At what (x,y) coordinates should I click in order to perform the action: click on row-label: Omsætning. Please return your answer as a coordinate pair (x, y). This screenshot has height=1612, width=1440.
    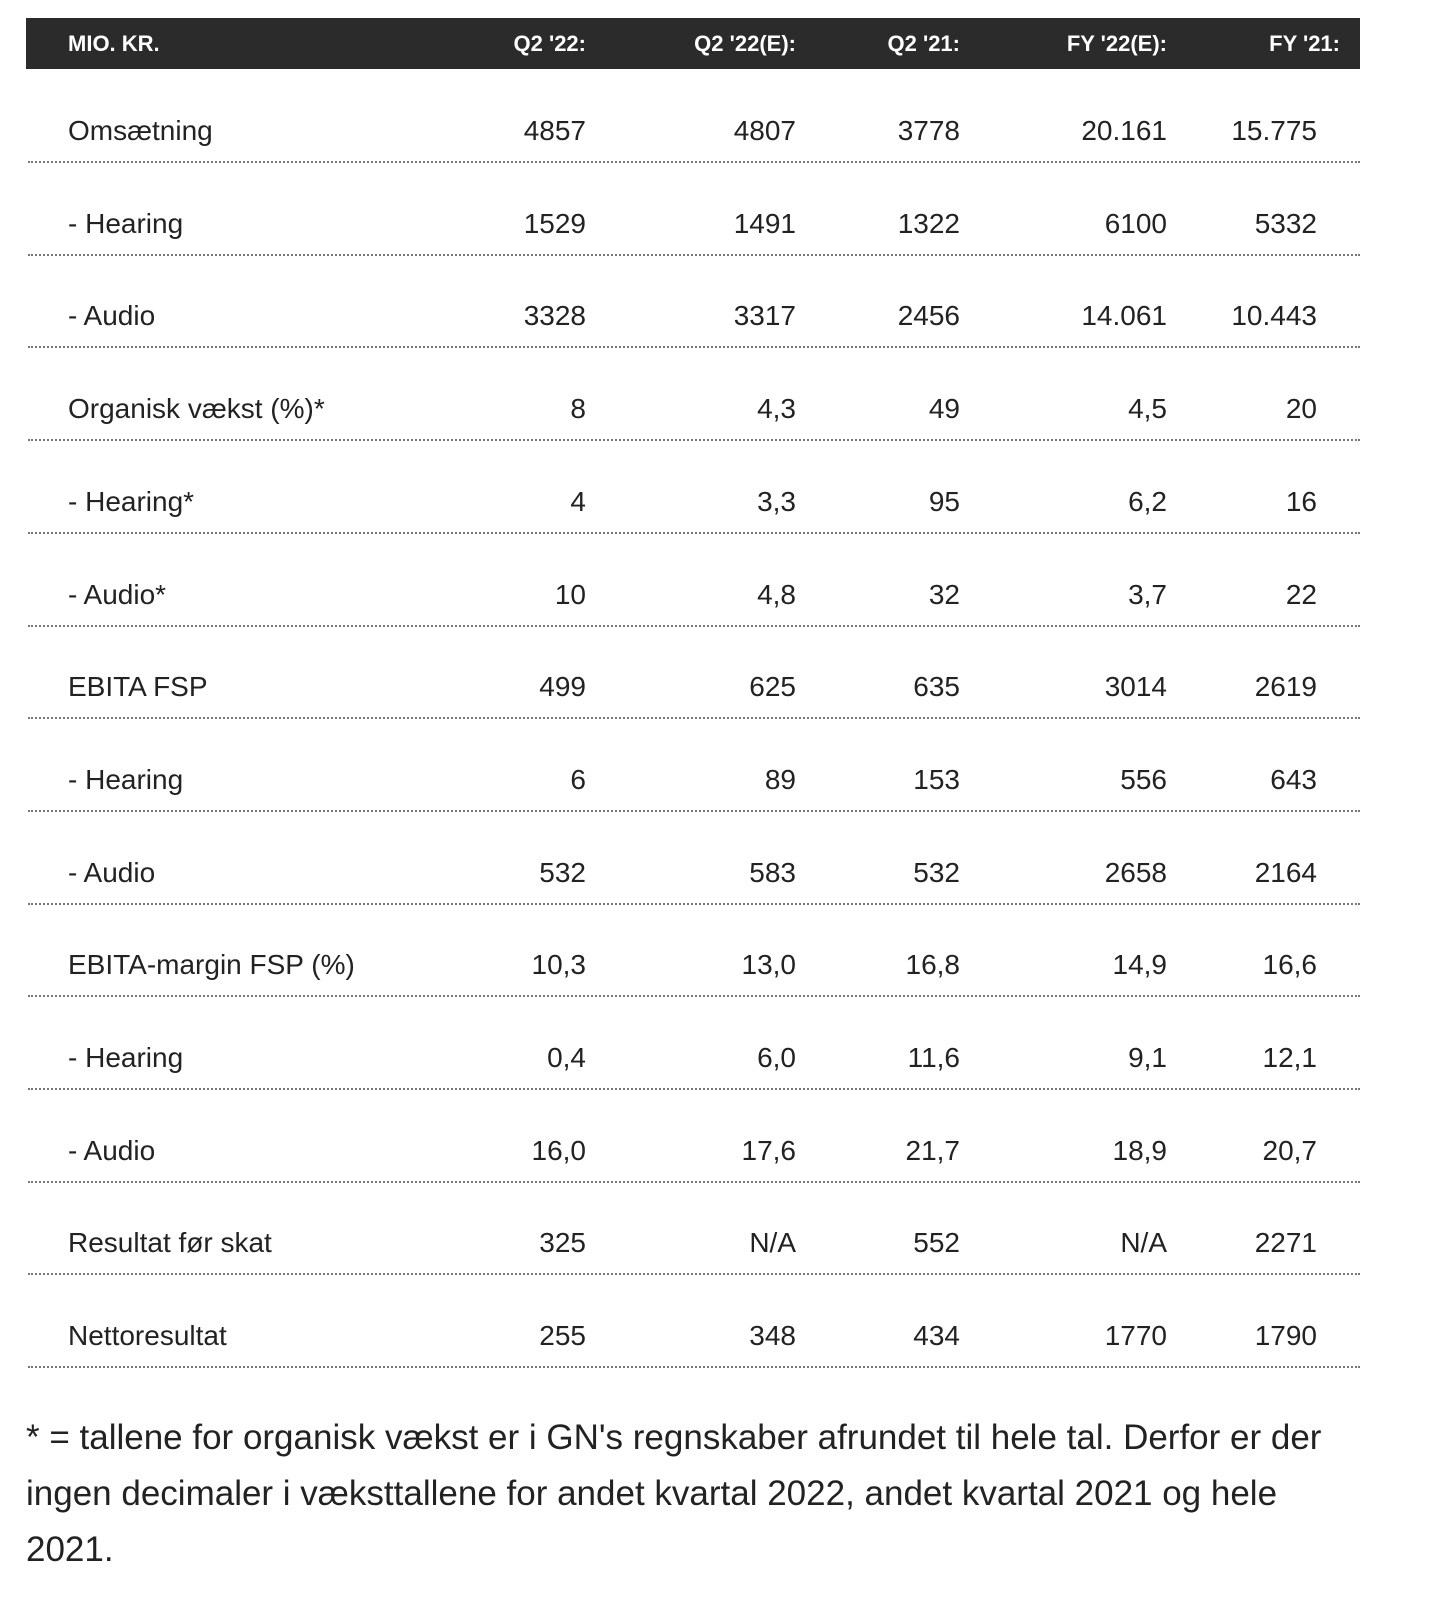
    Looking at the image, I should click on (140, 130).